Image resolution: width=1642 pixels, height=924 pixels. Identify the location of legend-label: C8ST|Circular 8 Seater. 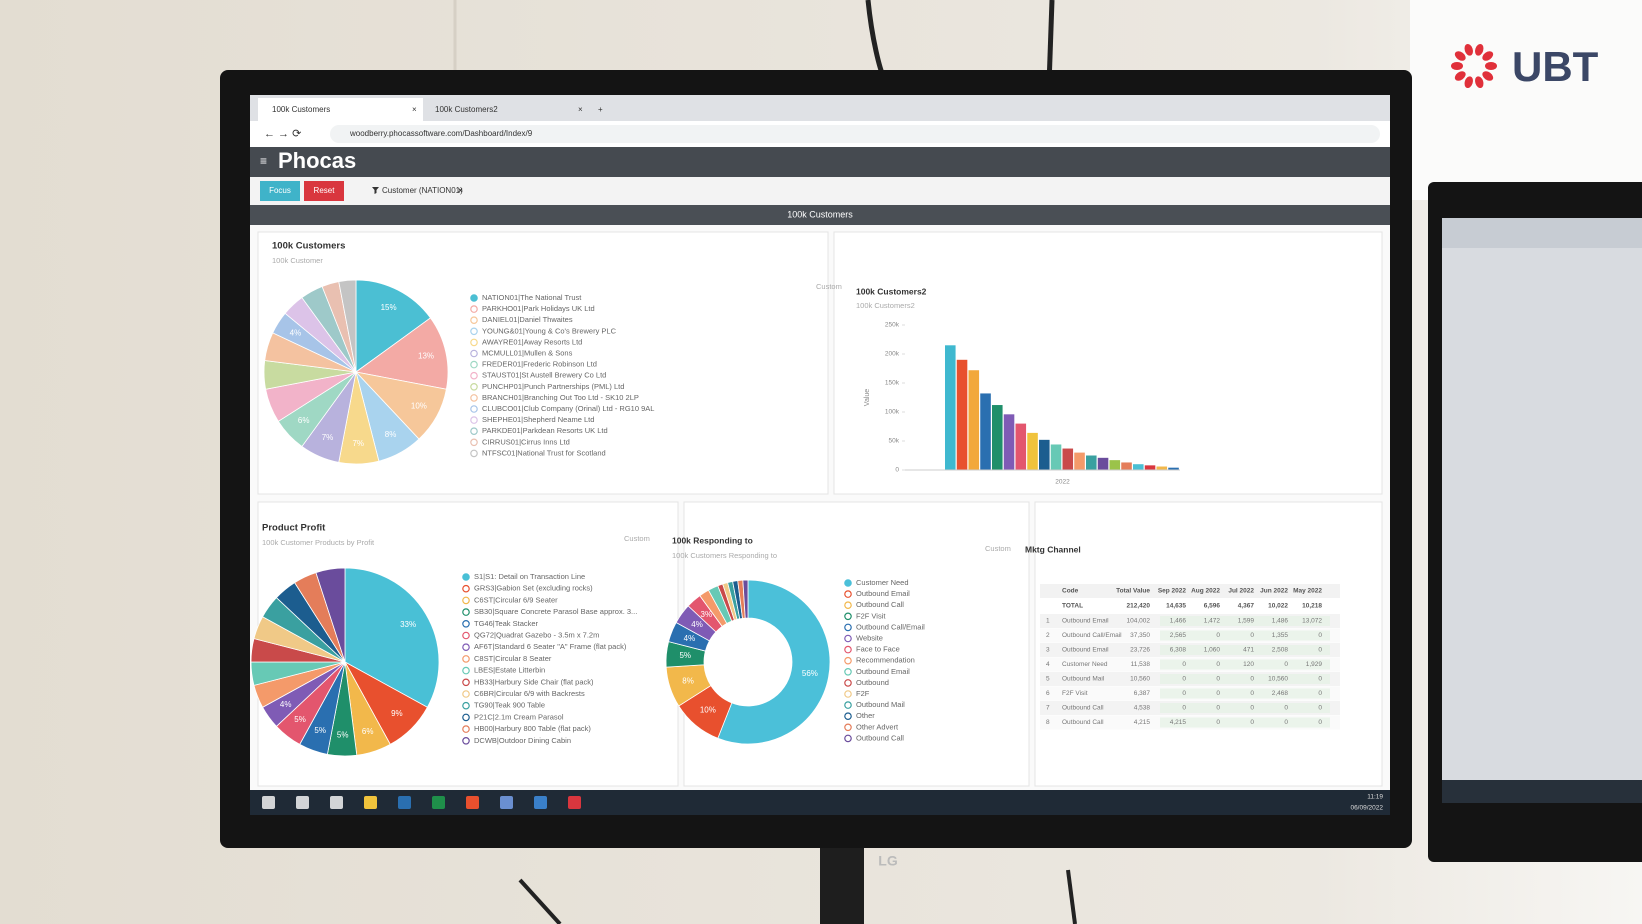
(513, 658).